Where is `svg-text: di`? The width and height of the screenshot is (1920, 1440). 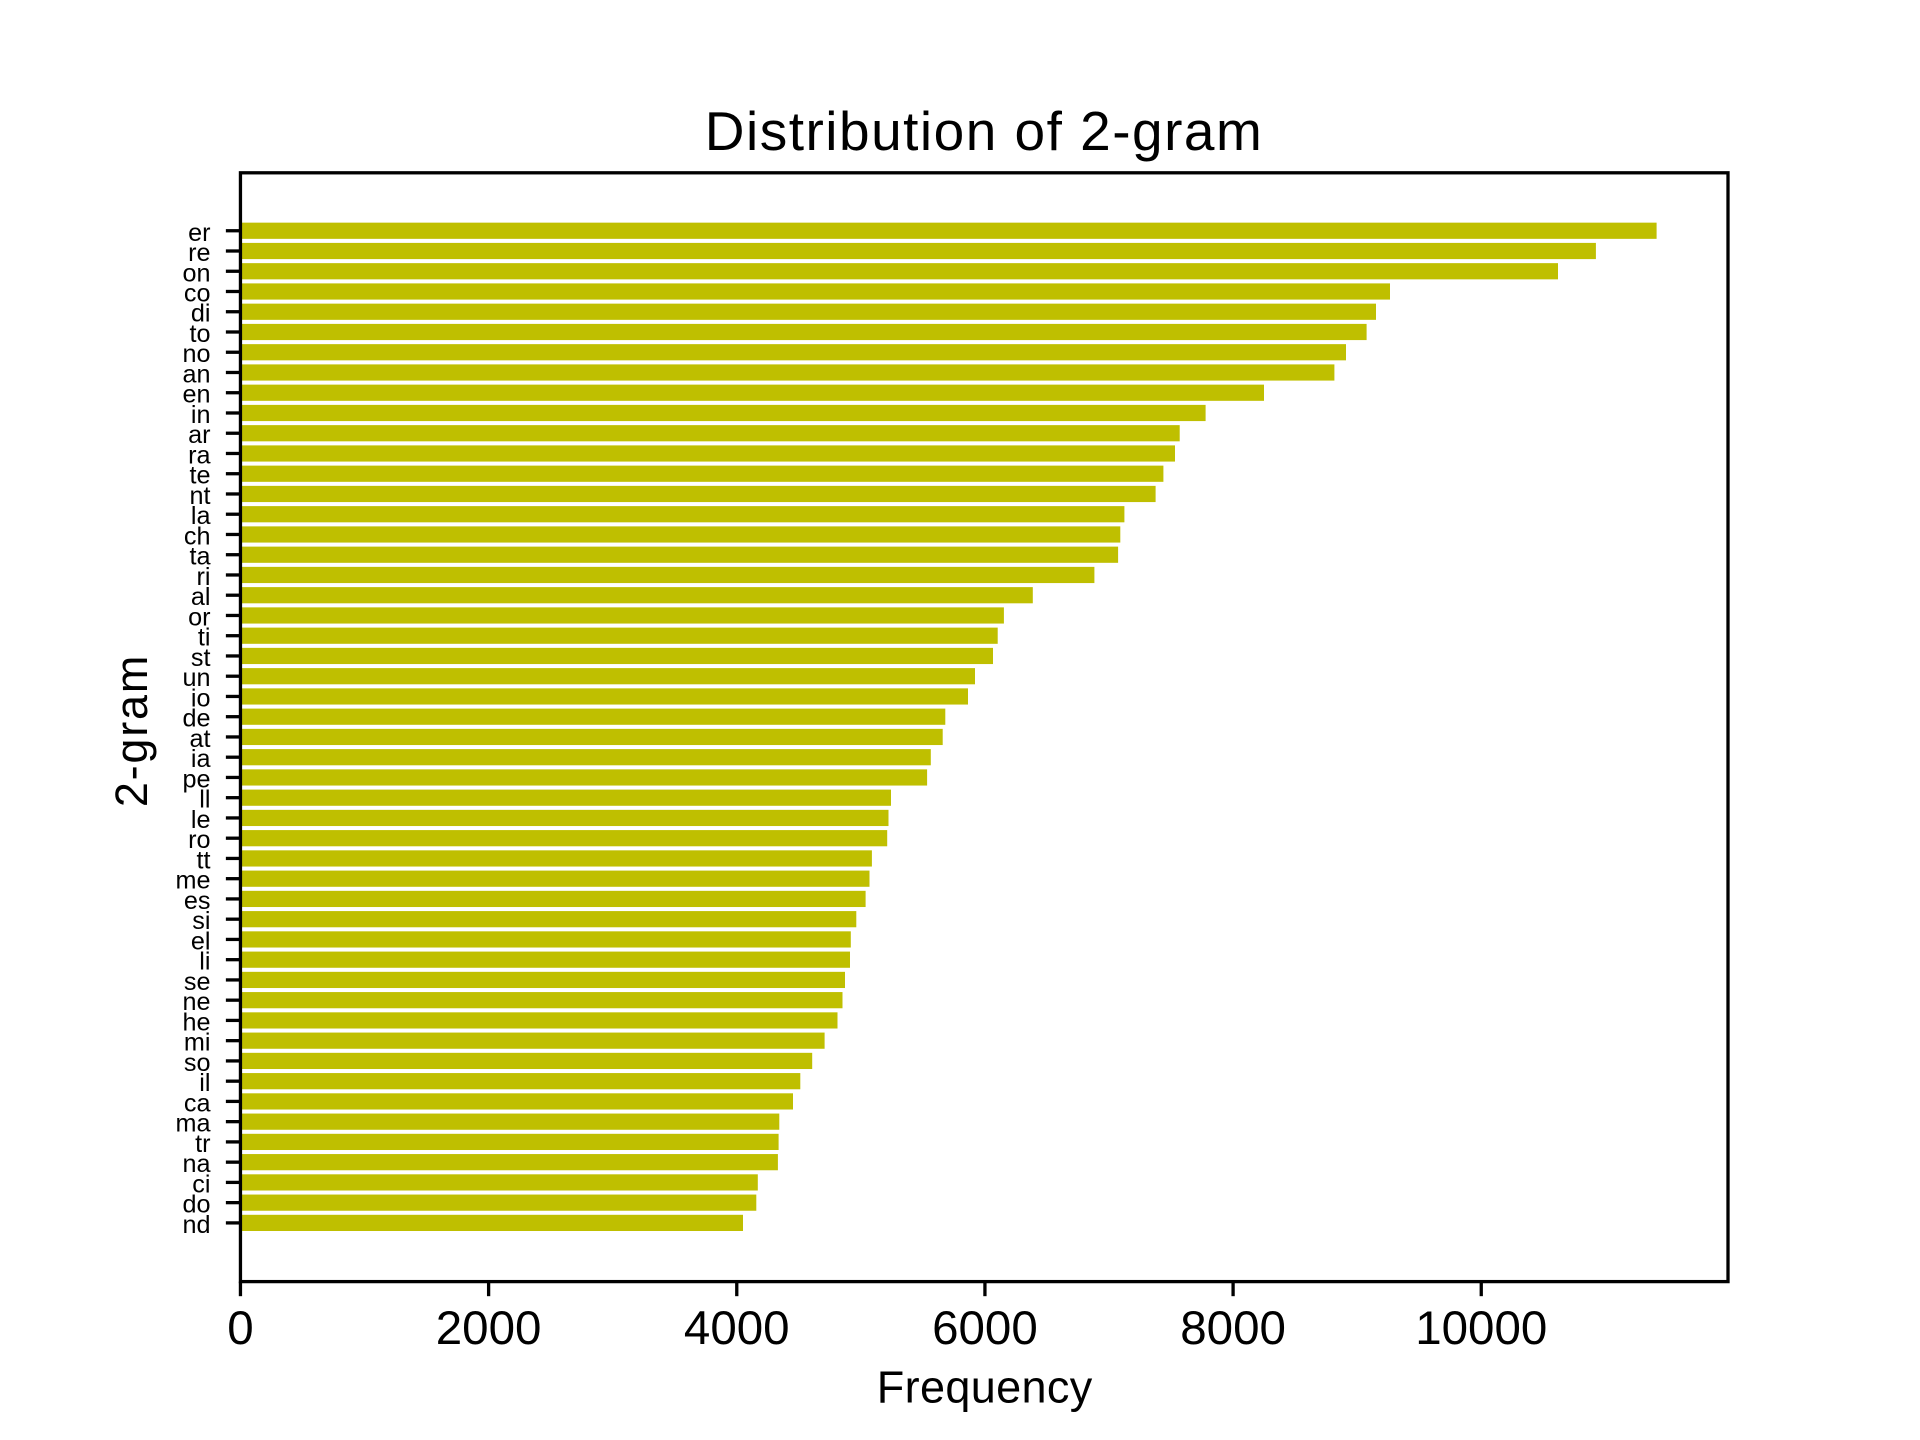
svg-text: di is located at coordinates (201, 314).